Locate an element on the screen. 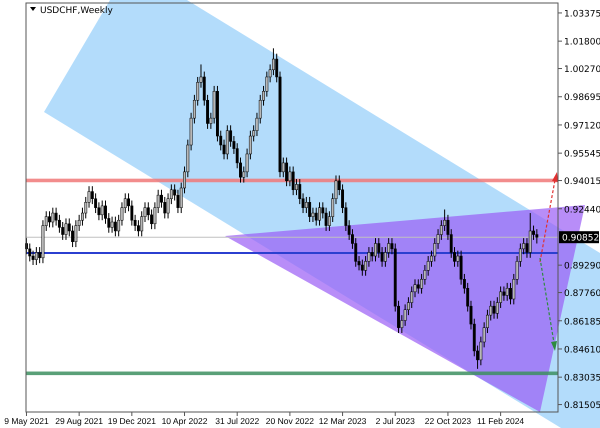 Image resolution: width=600 pixels, height=428 pixels. y-tick-label: 1.03375 is located at coordinates (582, 14).